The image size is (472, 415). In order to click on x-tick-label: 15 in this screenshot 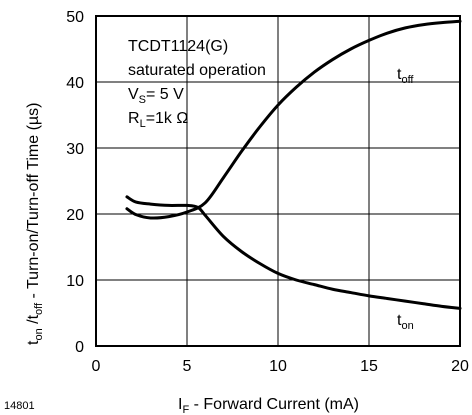, I will do `click(369, 366)`.